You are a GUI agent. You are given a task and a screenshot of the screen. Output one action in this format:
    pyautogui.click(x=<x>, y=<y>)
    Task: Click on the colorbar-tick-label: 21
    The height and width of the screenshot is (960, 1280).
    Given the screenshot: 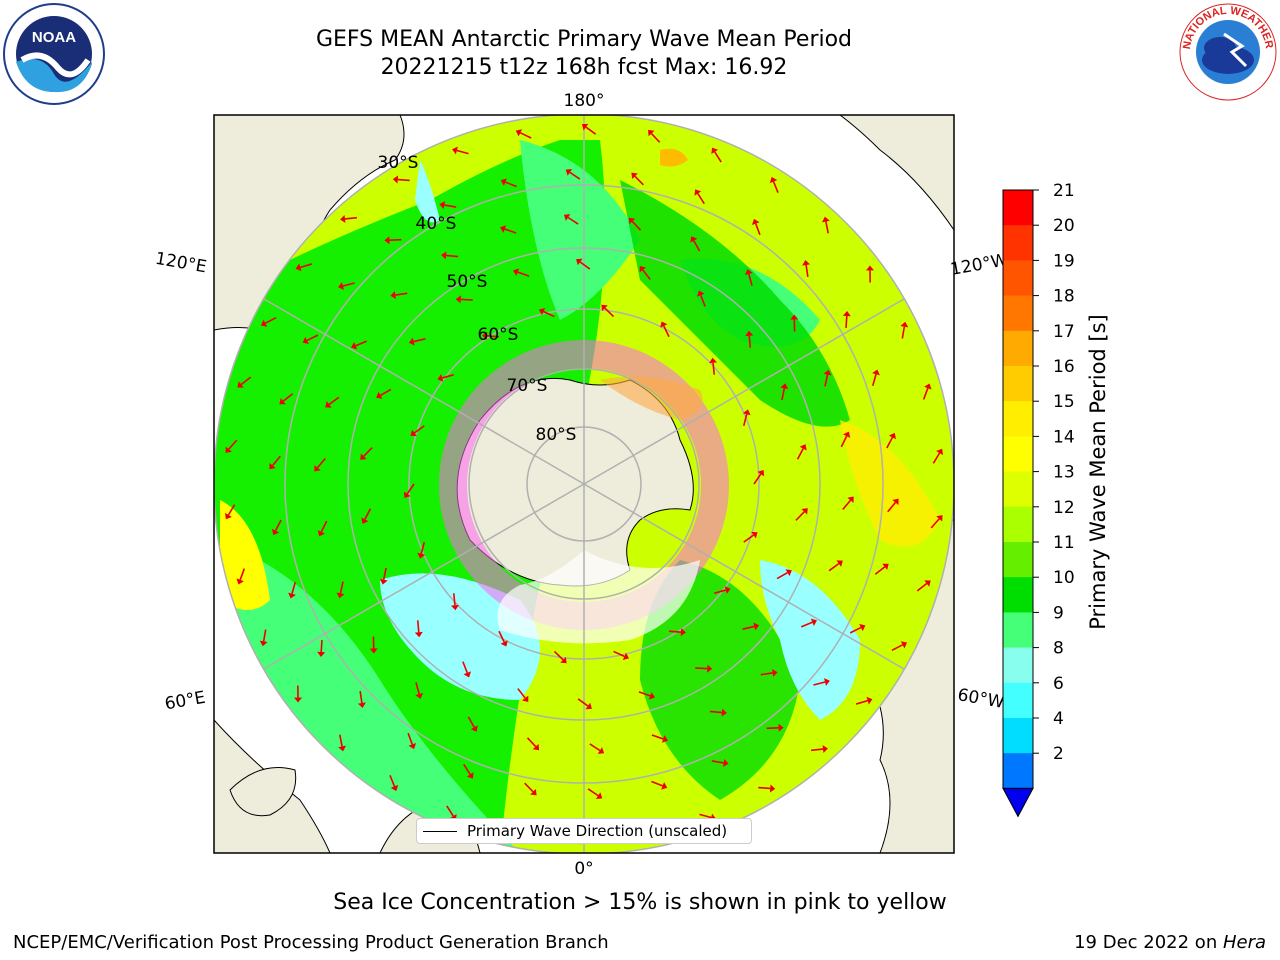 What is the action you would take?
    pyautogui.click(x=1064, y=191)
    